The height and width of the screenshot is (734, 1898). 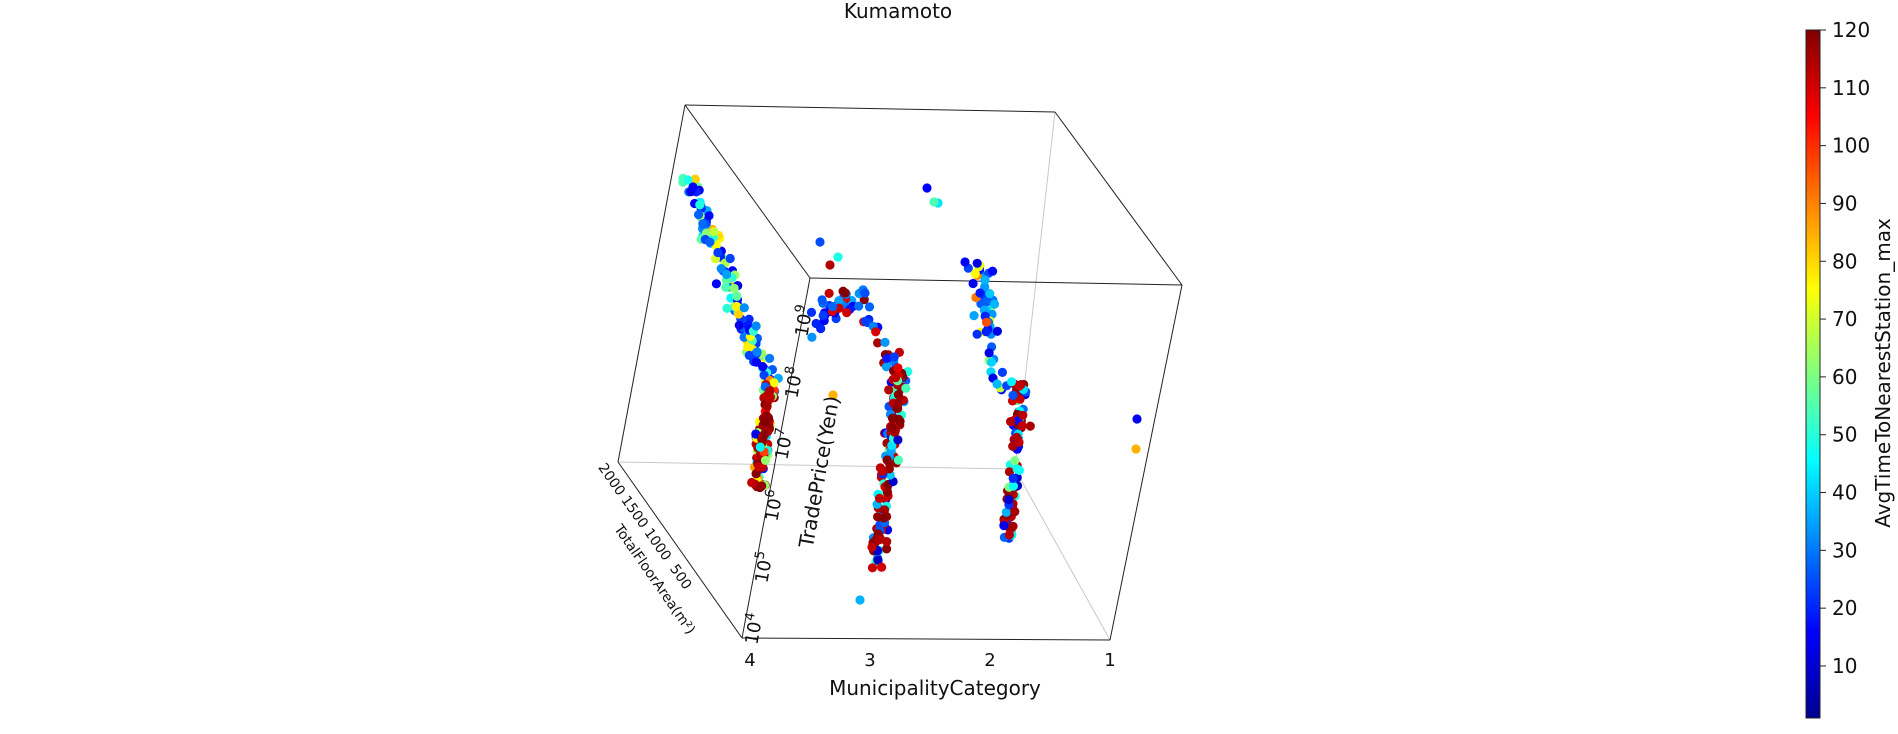 I want to click on box-edge-back, so click(x=1062, y=554).